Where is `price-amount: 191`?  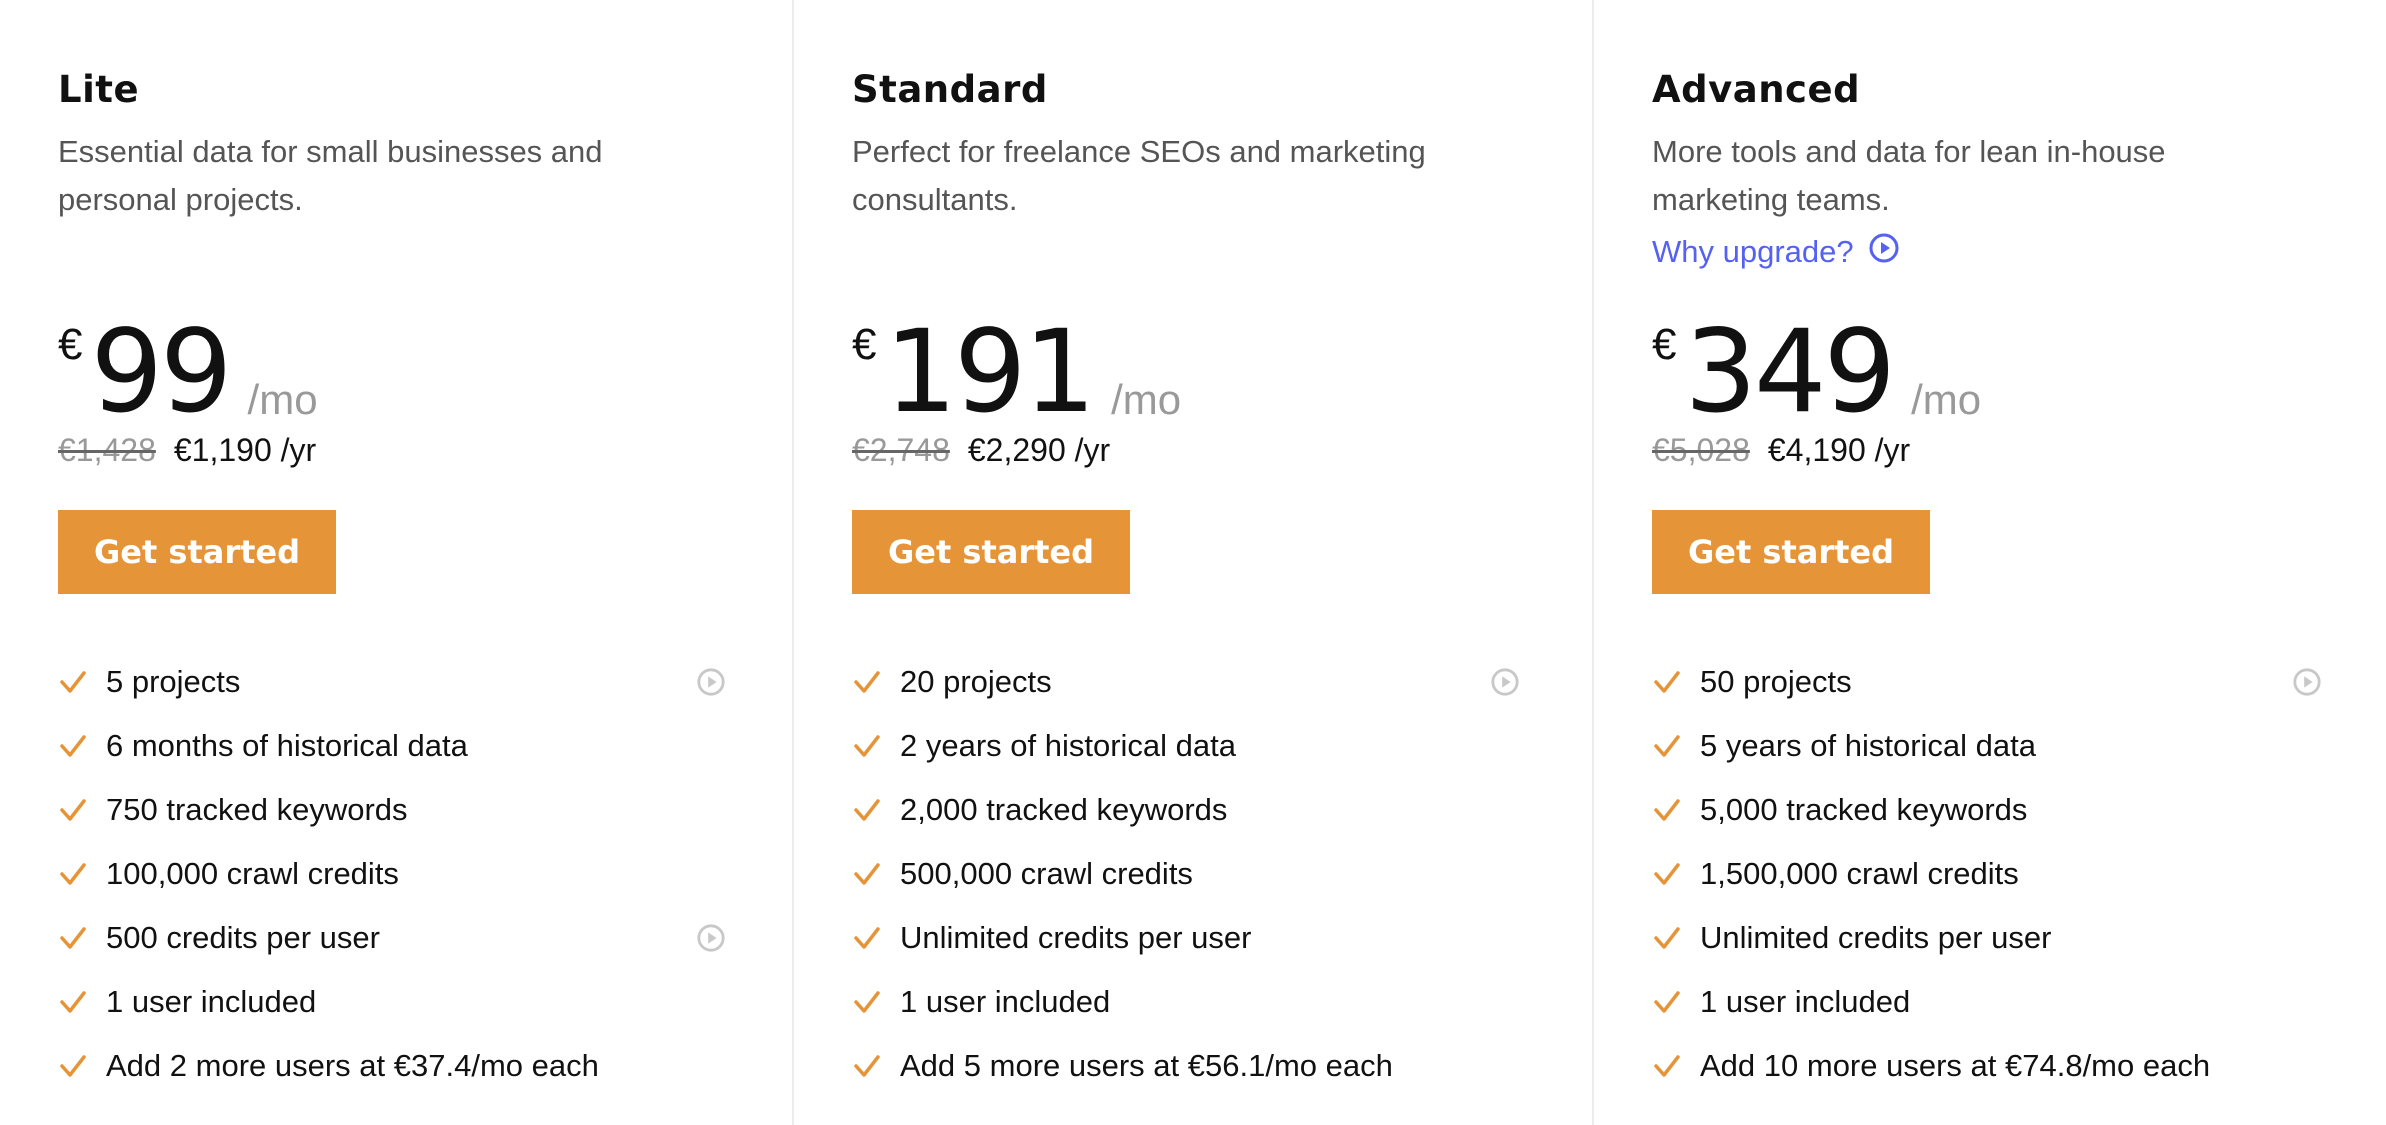 price-amount: 191 is located at coordinates (990, 371).